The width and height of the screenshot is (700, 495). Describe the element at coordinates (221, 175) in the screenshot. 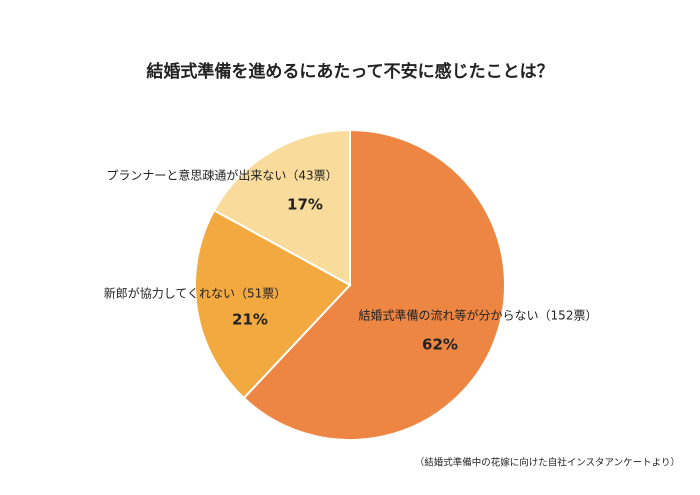

I see `slice-label: プランナーと意思疎通が出来ない（43票）` at that location.